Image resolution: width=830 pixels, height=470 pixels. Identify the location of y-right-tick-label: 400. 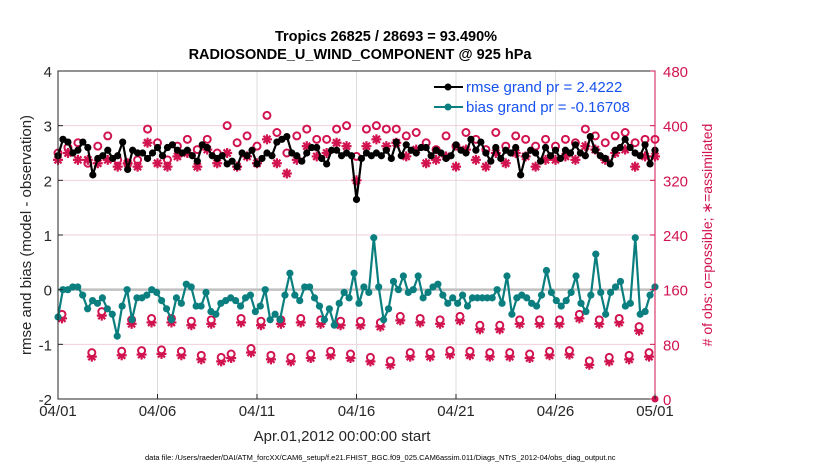
(675, 127).